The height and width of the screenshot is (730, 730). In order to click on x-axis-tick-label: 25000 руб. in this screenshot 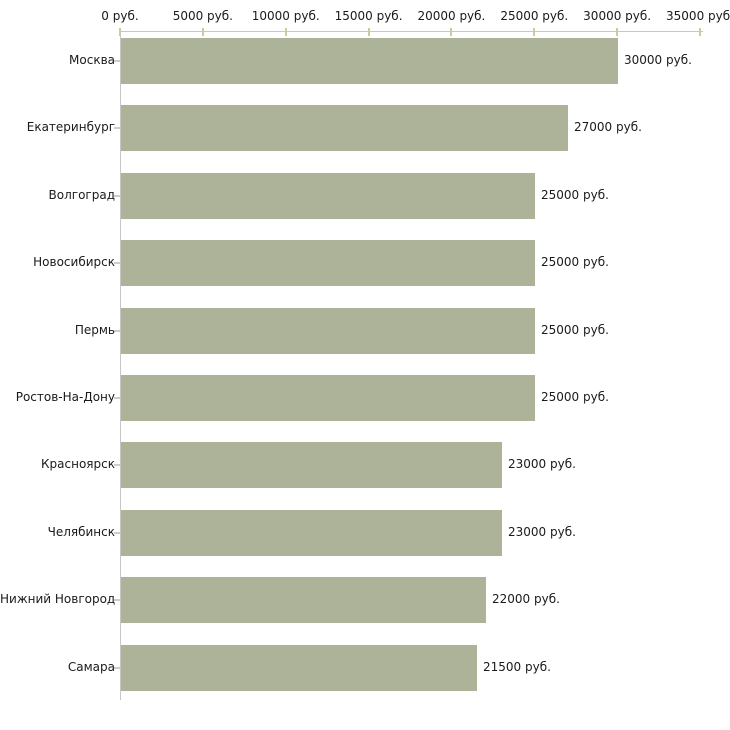, I will do `click(534, 16)`.